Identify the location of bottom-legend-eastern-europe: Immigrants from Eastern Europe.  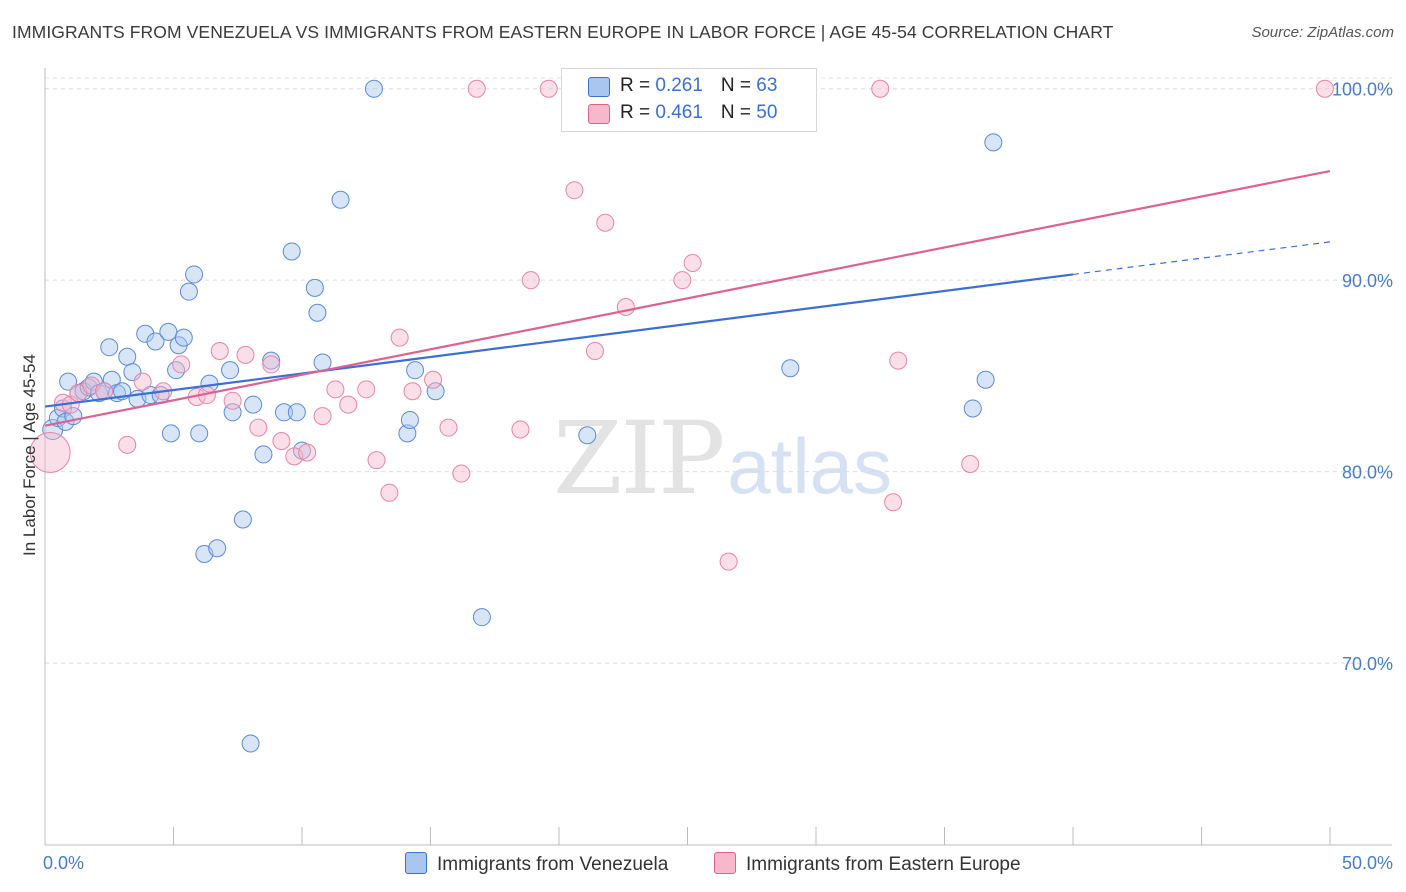
(867, 864).